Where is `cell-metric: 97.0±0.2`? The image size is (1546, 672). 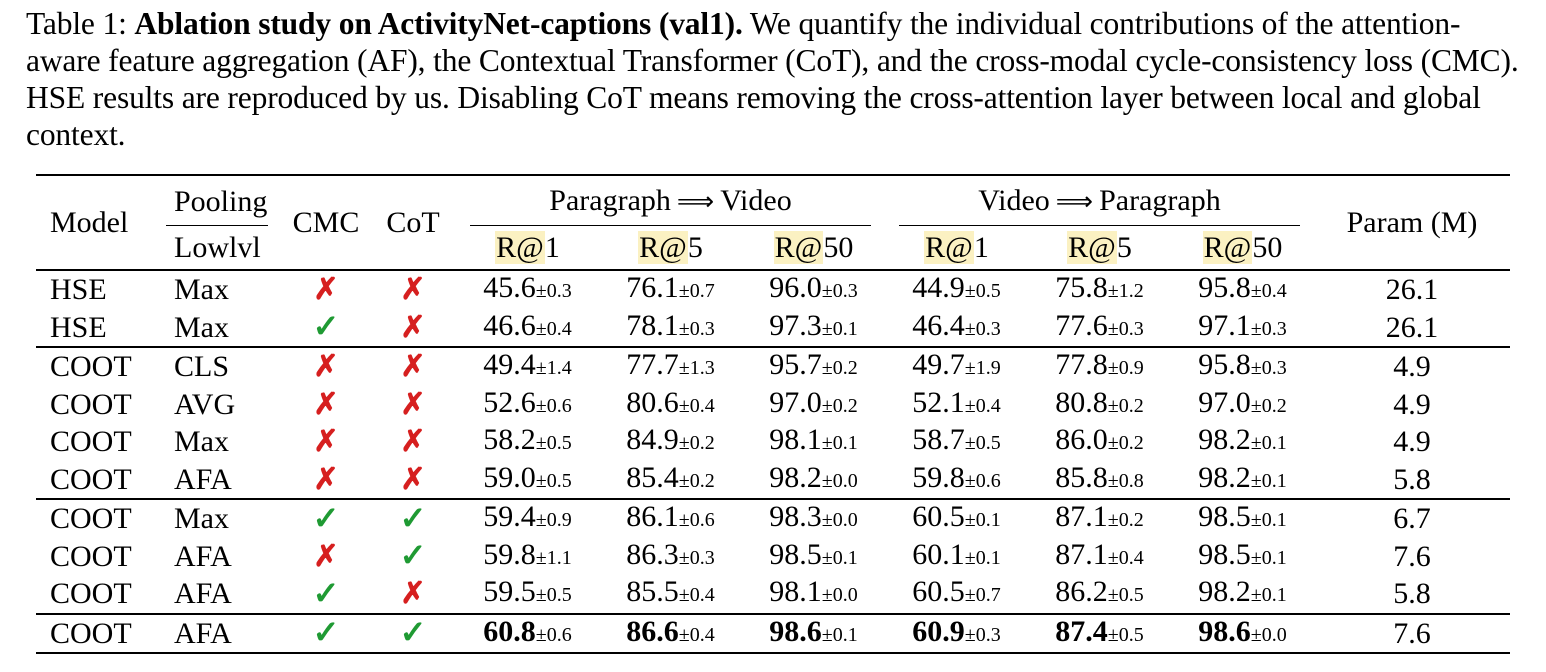
cell-metric: 97.0±0.2 is located at coordinates (813, 405).